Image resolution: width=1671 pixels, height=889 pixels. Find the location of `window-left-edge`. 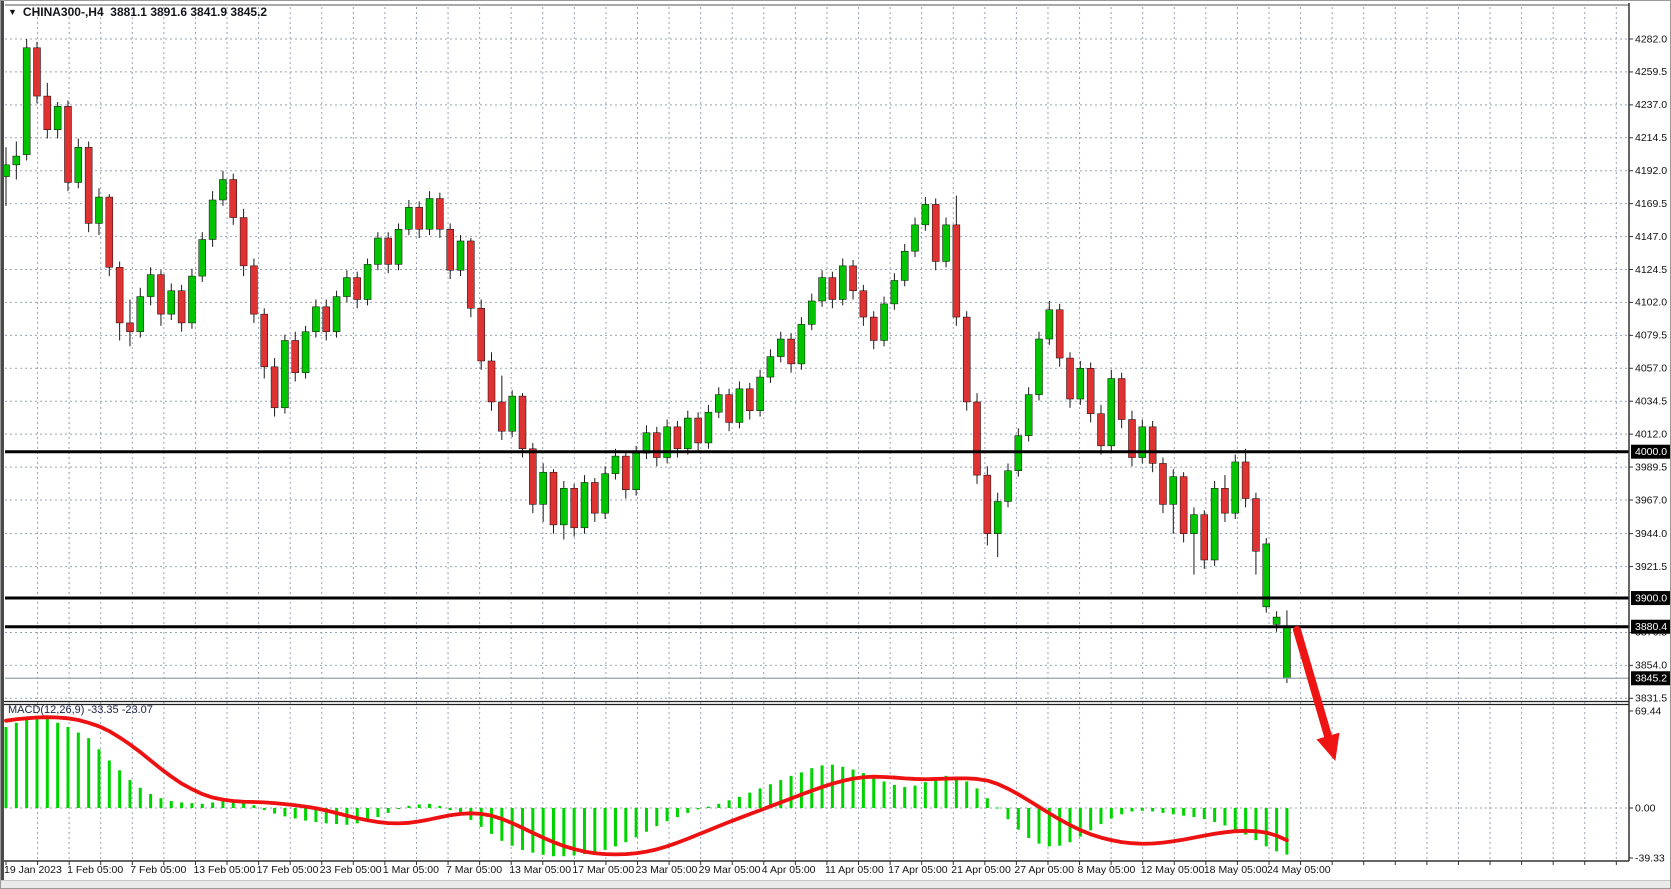

window-left-edge is located at coordinates (2, 444).